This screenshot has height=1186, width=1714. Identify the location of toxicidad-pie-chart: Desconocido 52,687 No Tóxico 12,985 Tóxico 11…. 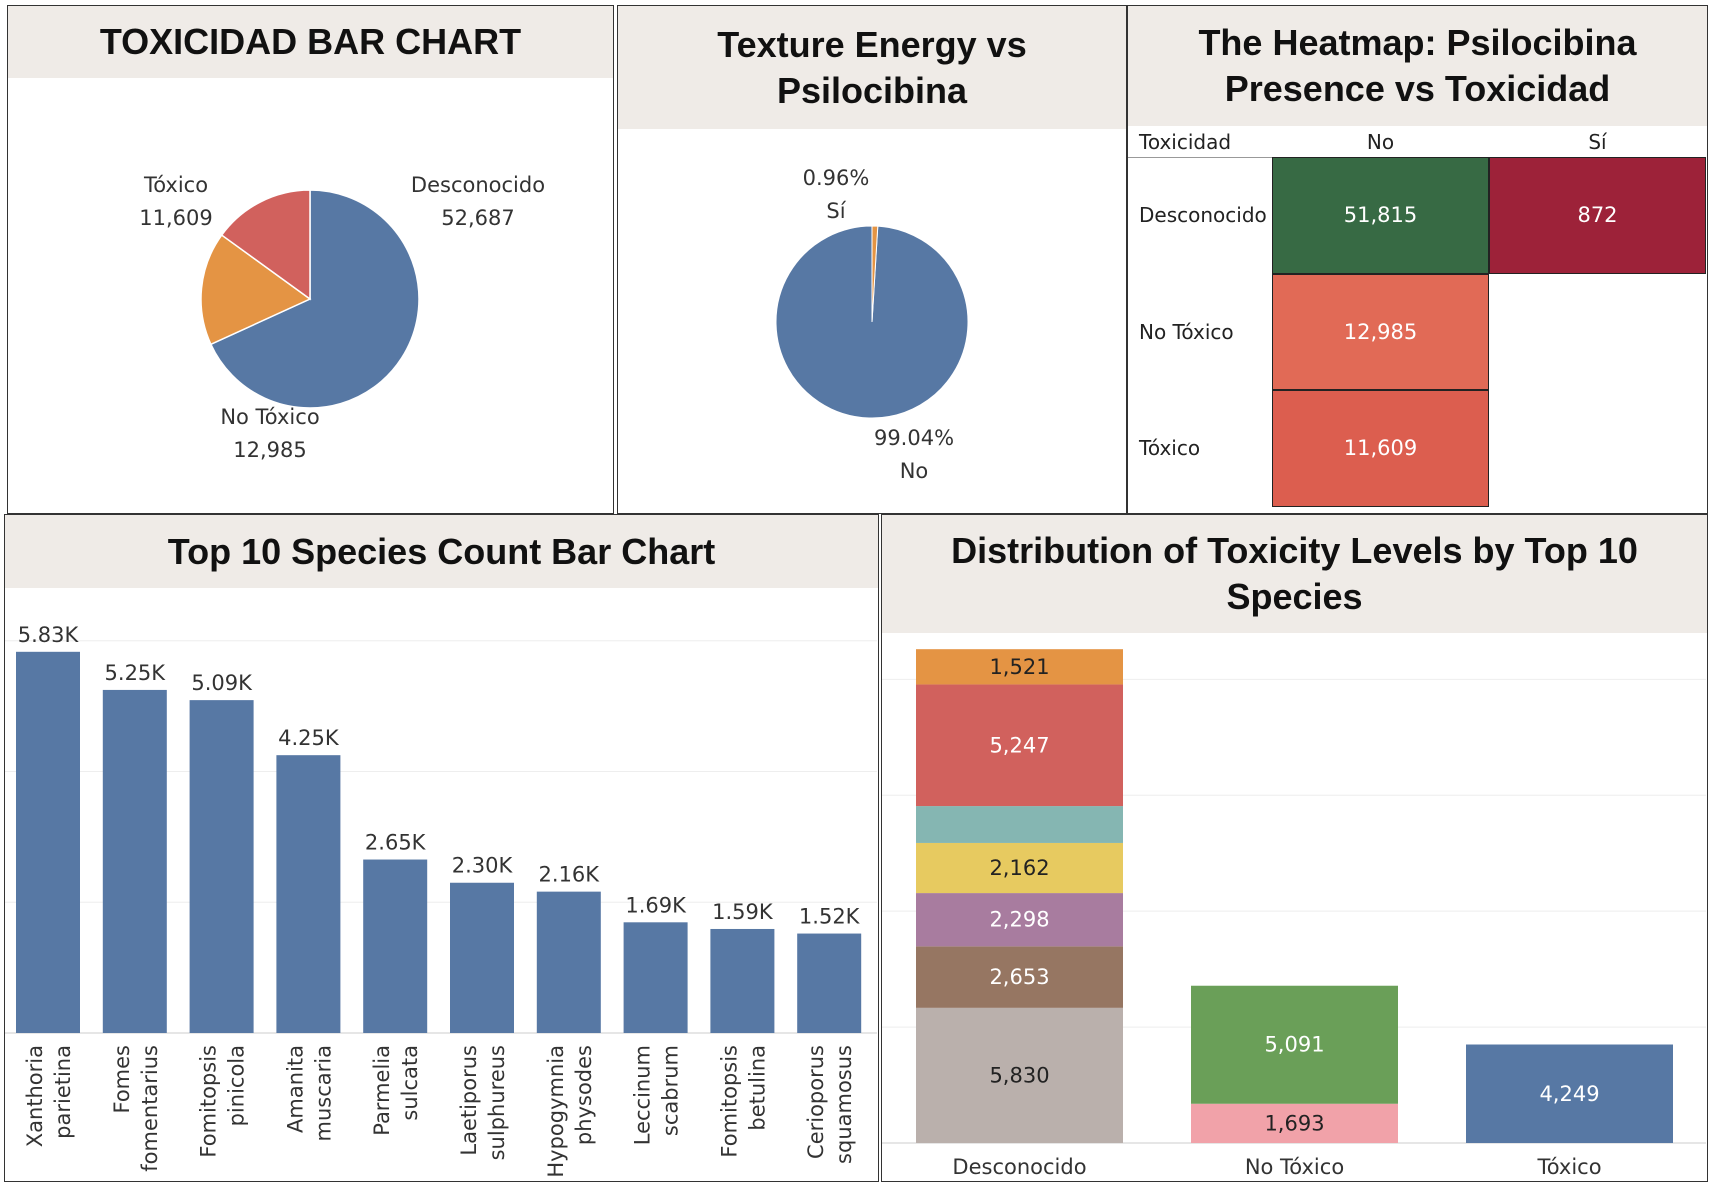
(342, 317).